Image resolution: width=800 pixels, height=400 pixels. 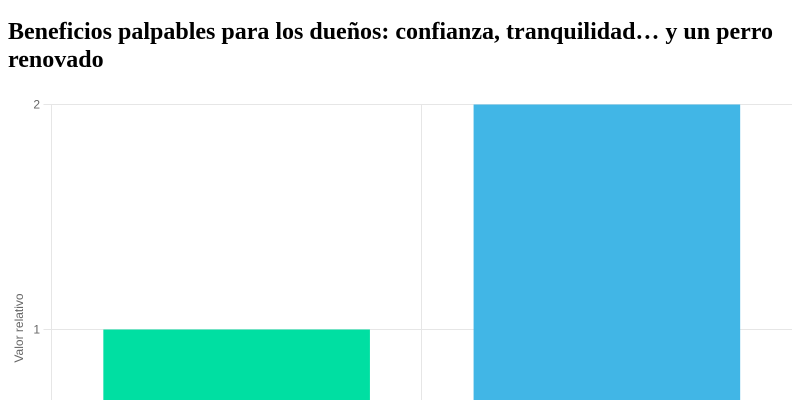 I want to click on svg-text: 1, so click(x=36, y=330).